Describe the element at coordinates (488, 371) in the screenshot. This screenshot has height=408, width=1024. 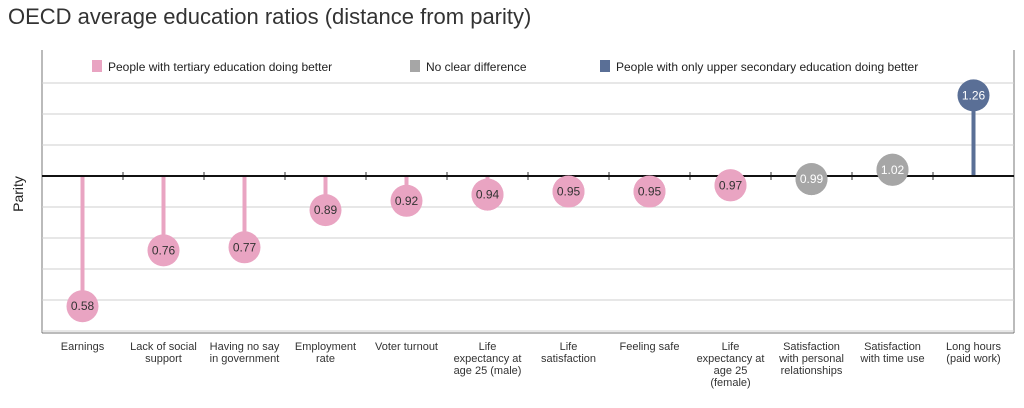
I see `x-tick-label-6: age 25 (male)` at that location.